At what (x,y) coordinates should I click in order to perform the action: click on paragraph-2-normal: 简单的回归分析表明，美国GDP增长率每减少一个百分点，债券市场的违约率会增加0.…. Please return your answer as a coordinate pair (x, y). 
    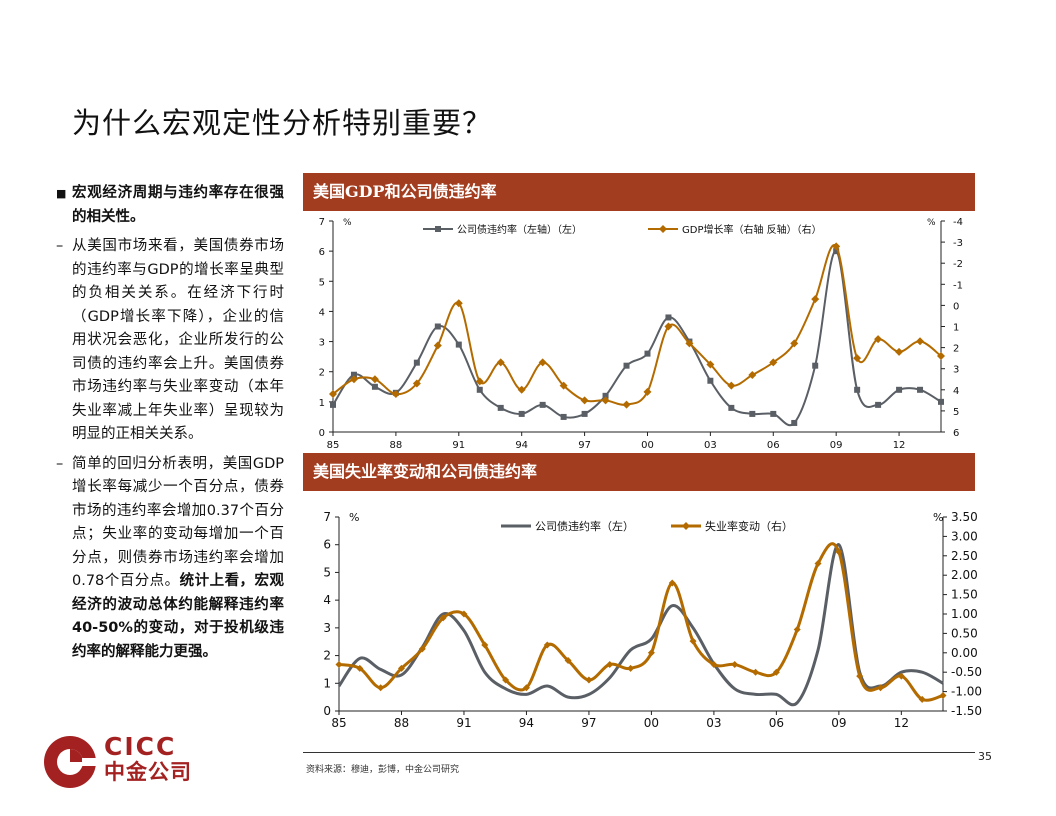
    Looking at the image, I should click on (178, 522).